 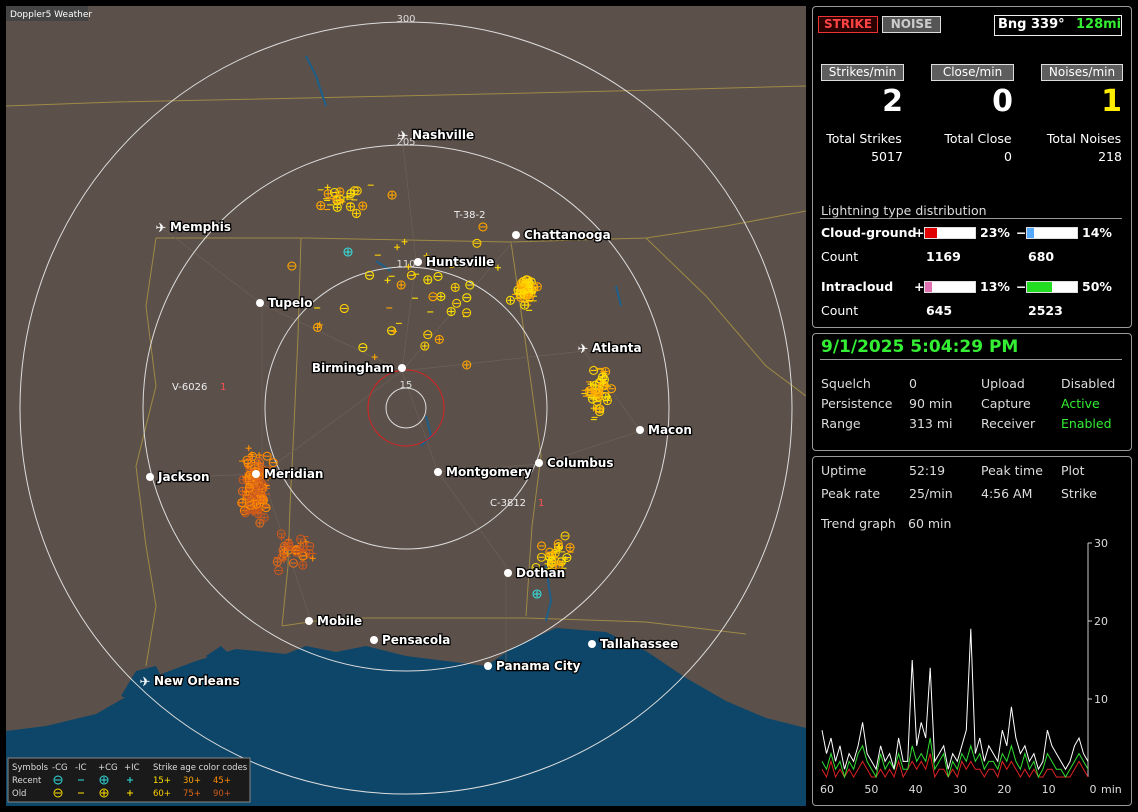 What do you see at coordinates (403, 136) in the screenshot?
I see `airport-icon: ✈` at bounding box center [403, 136].